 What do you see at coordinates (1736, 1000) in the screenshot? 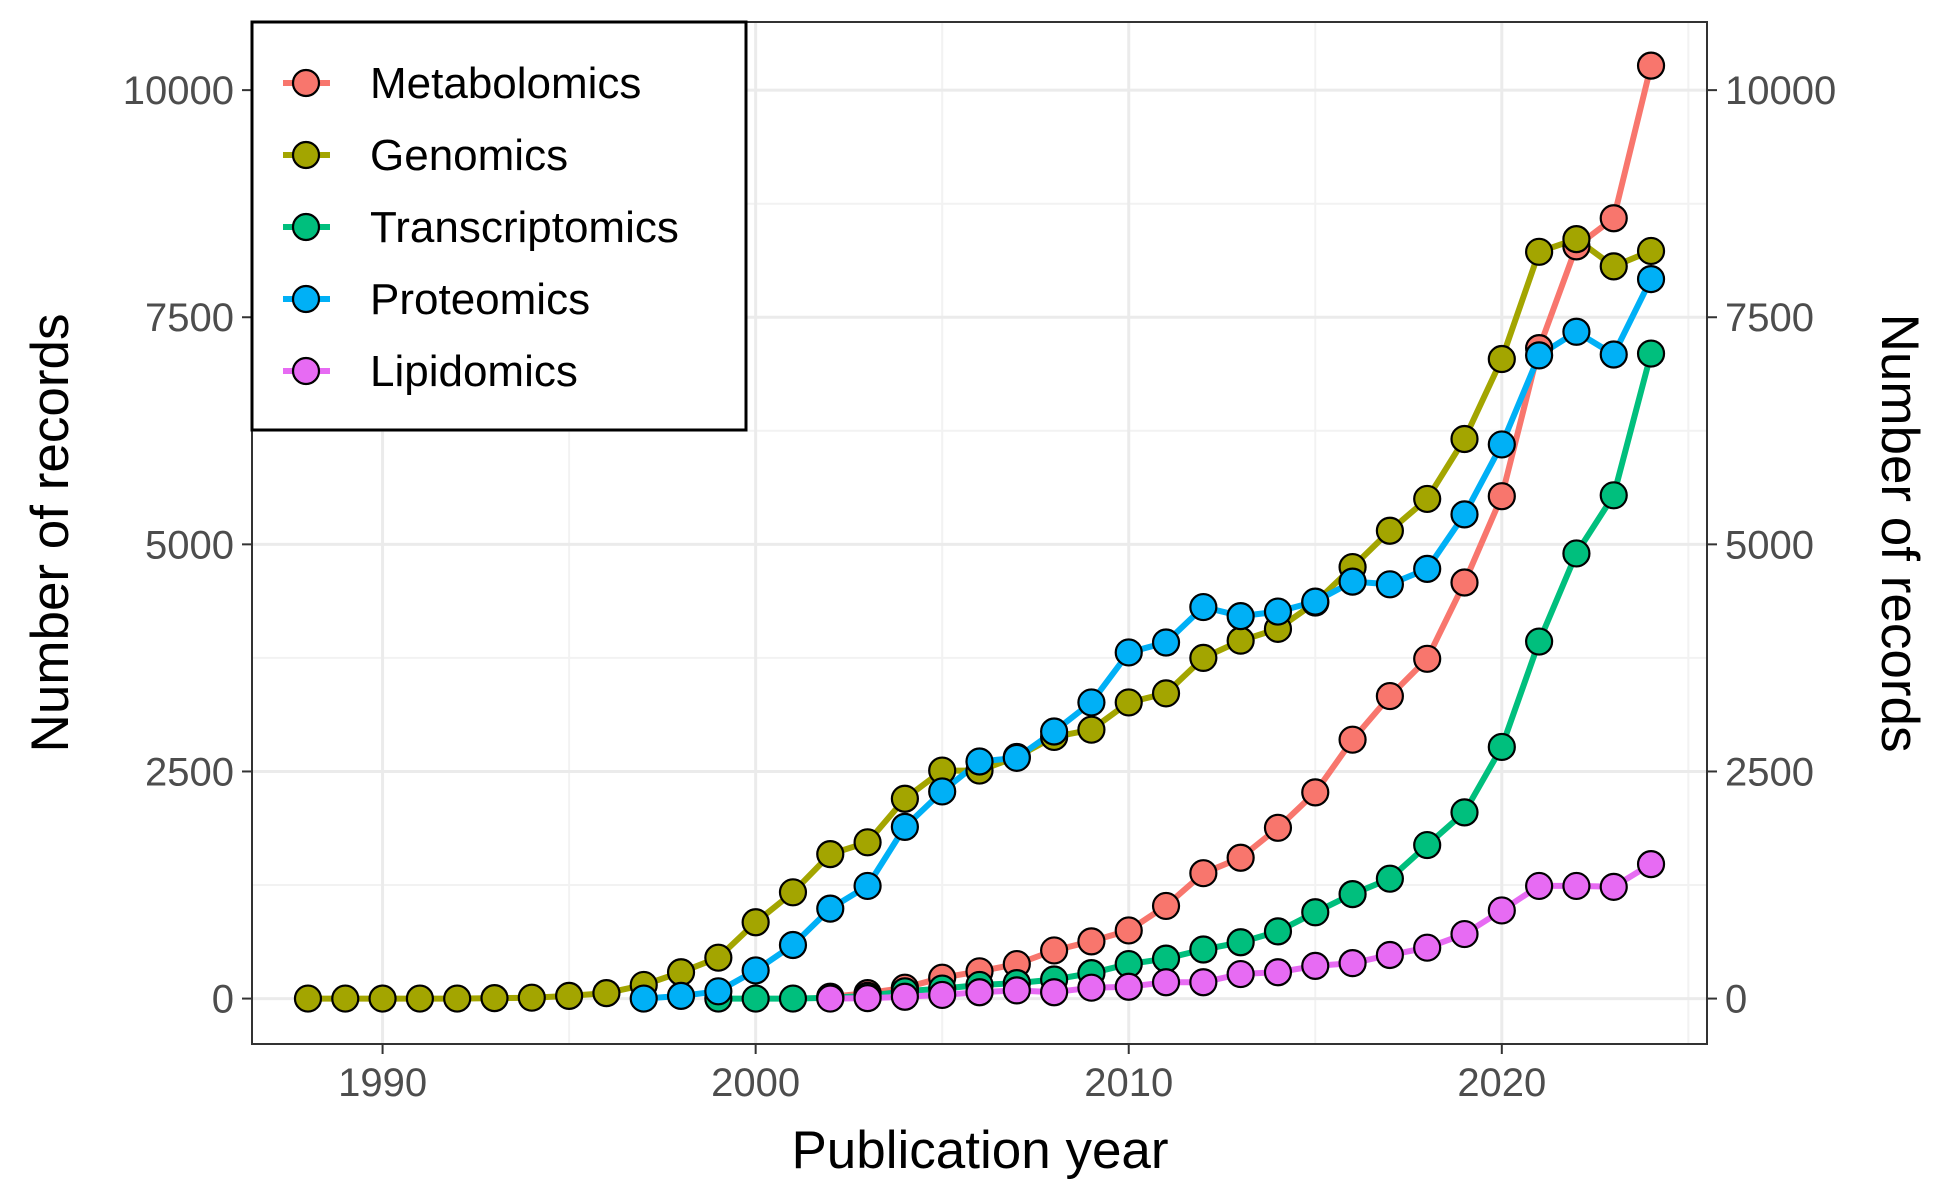
I see `y-tick-label-right: 0` at bounding box center [1736, 1000].